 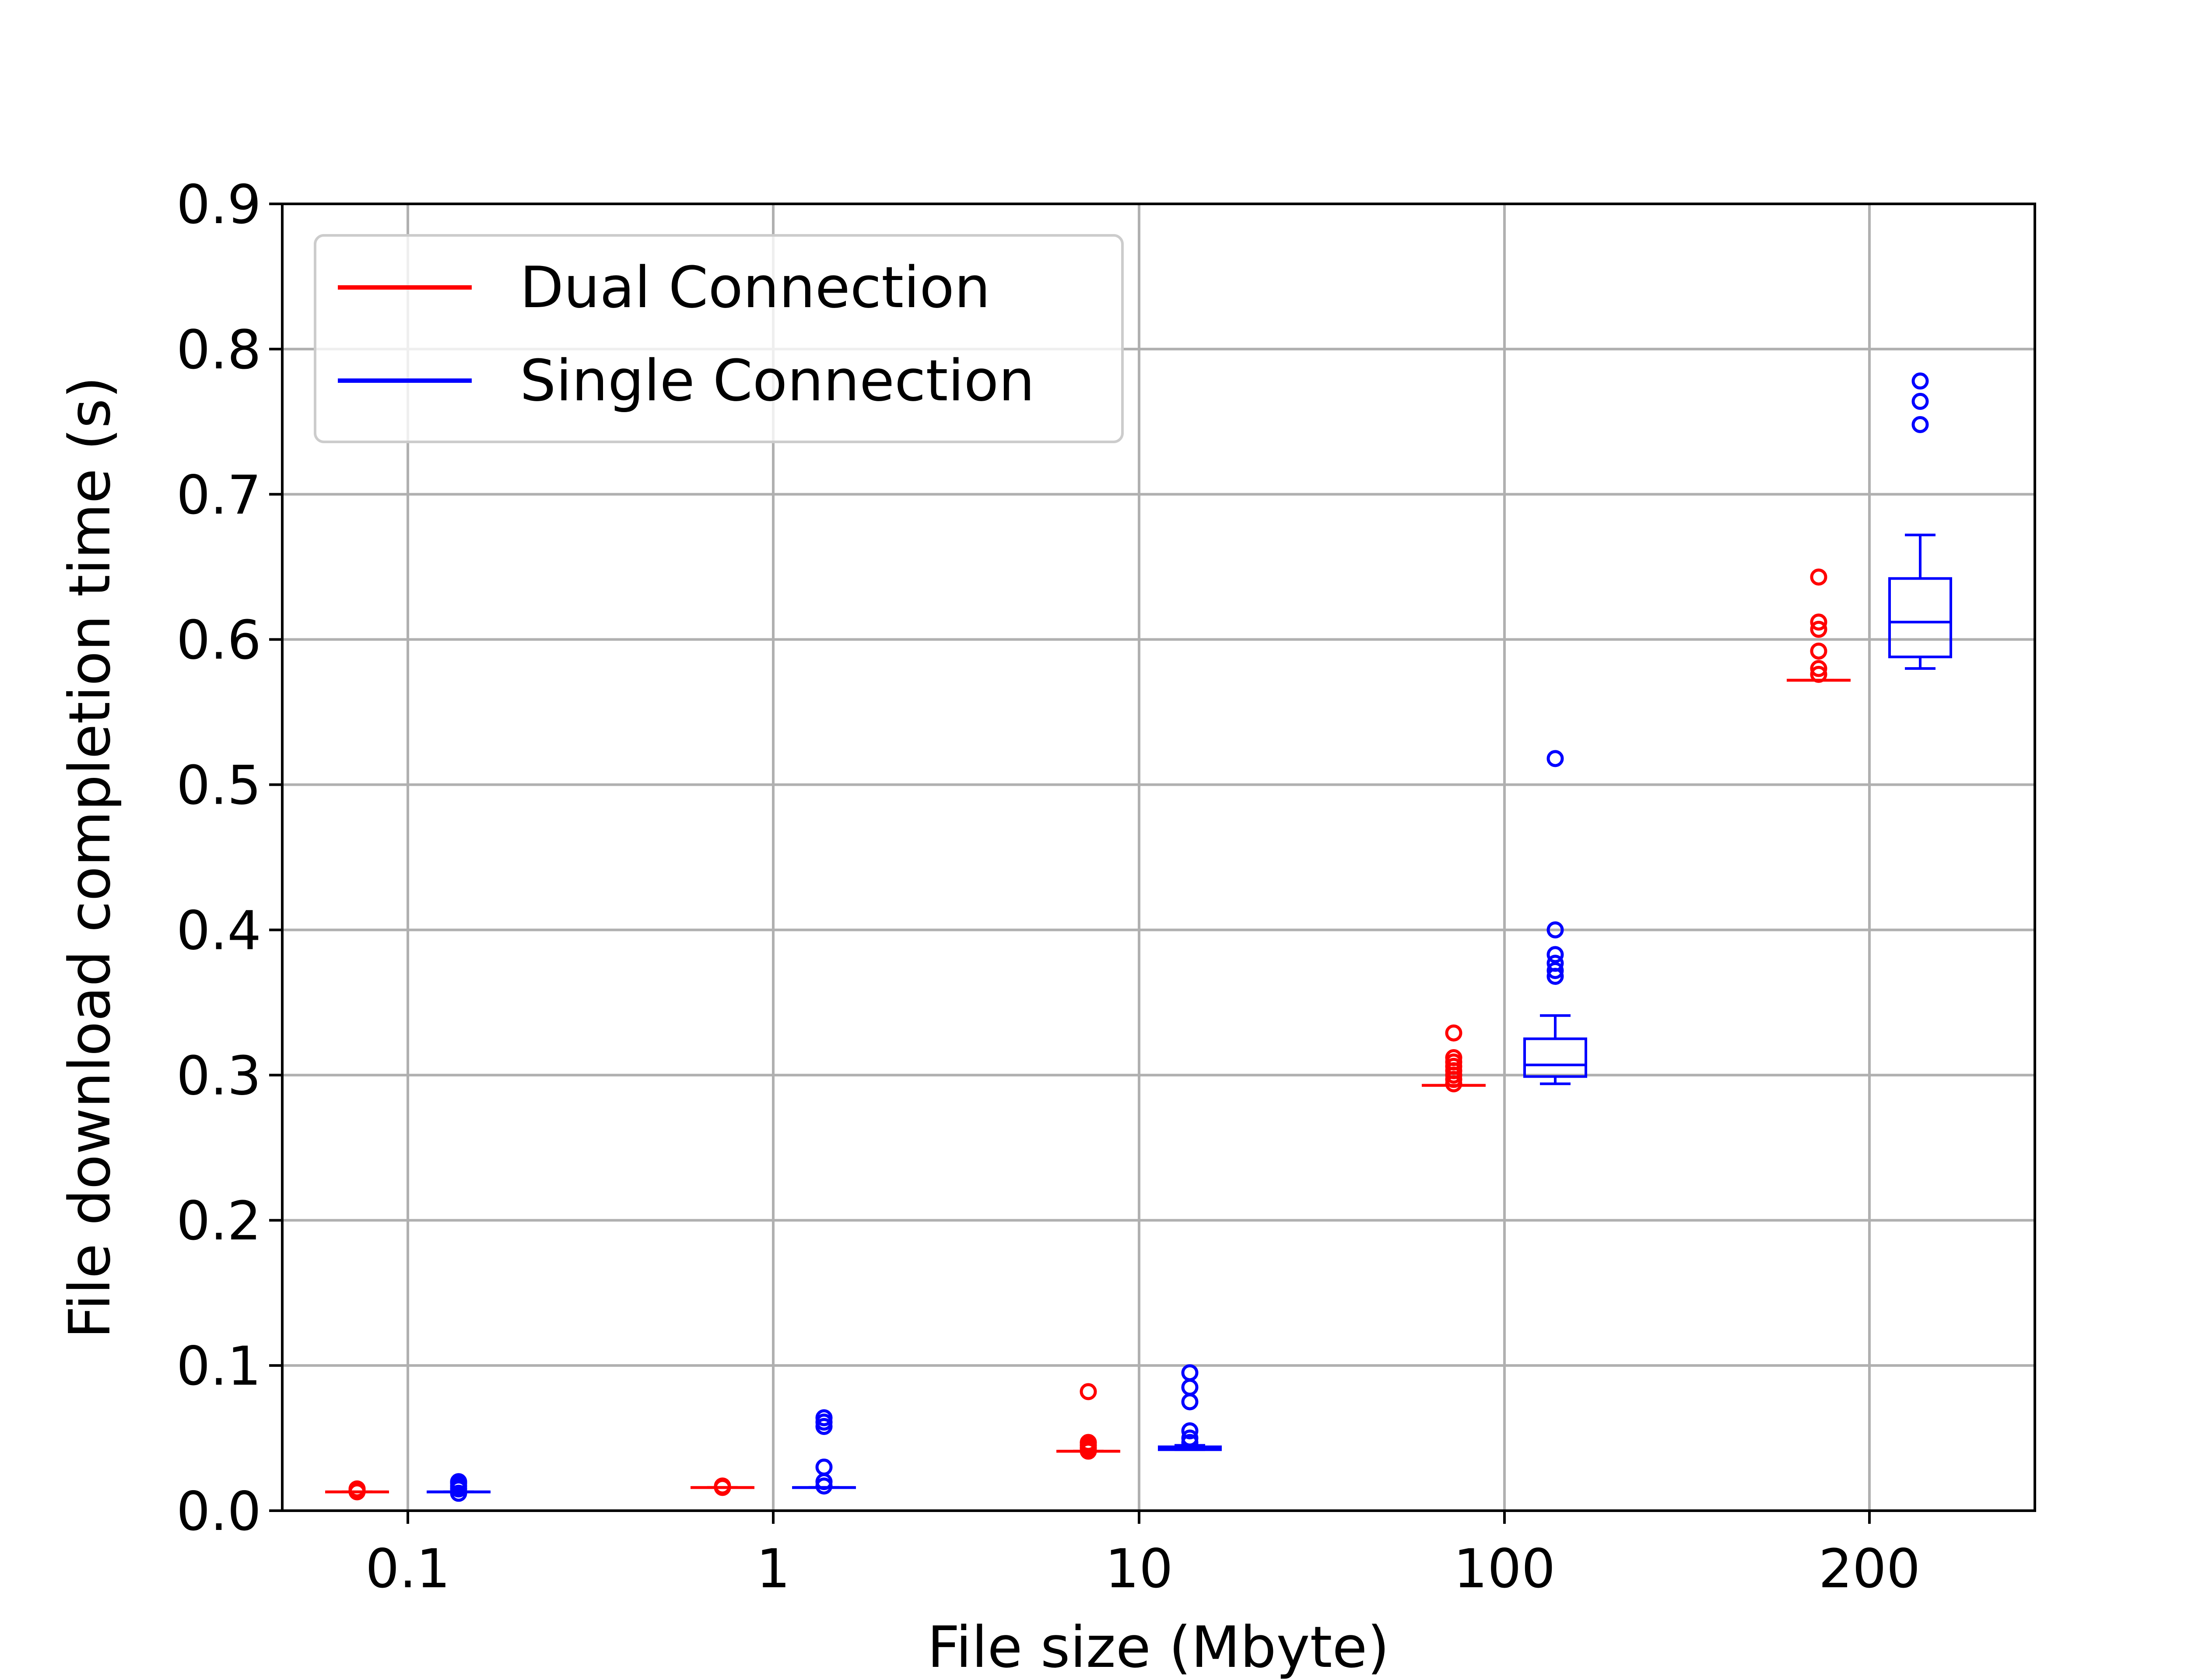 I want to click on y-tick-label: 0.9, so click(x=218, y=205).